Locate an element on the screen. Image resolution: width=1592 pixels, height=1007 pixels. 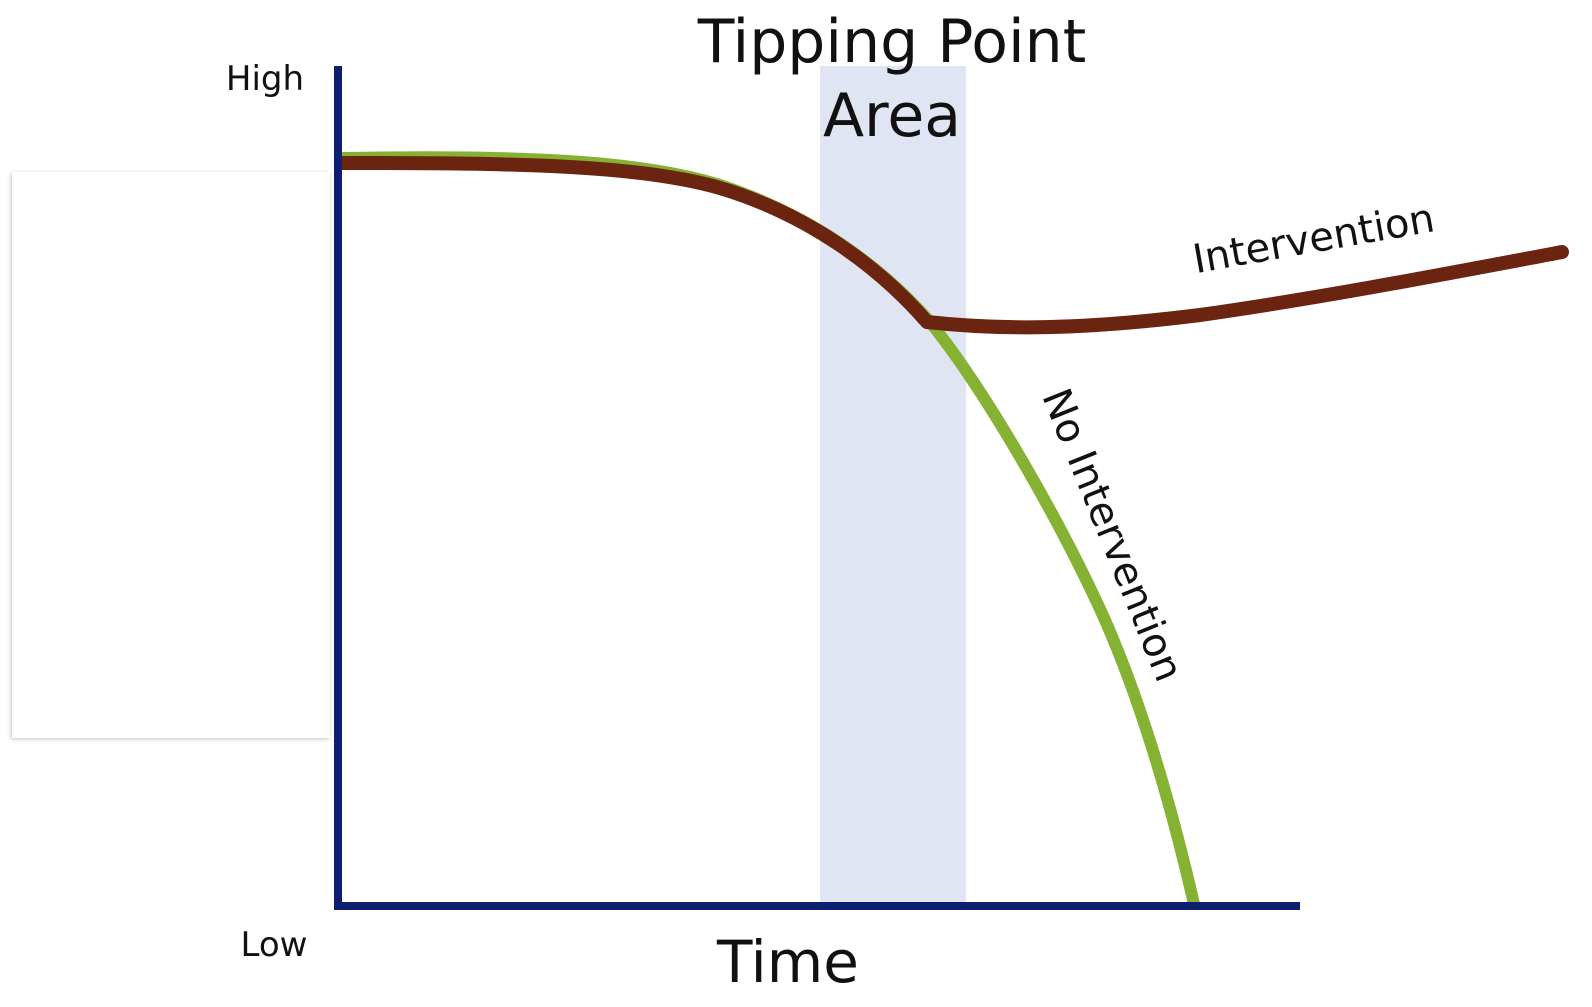
y-axis-low-label: Low is located at coordinates (274, 945).